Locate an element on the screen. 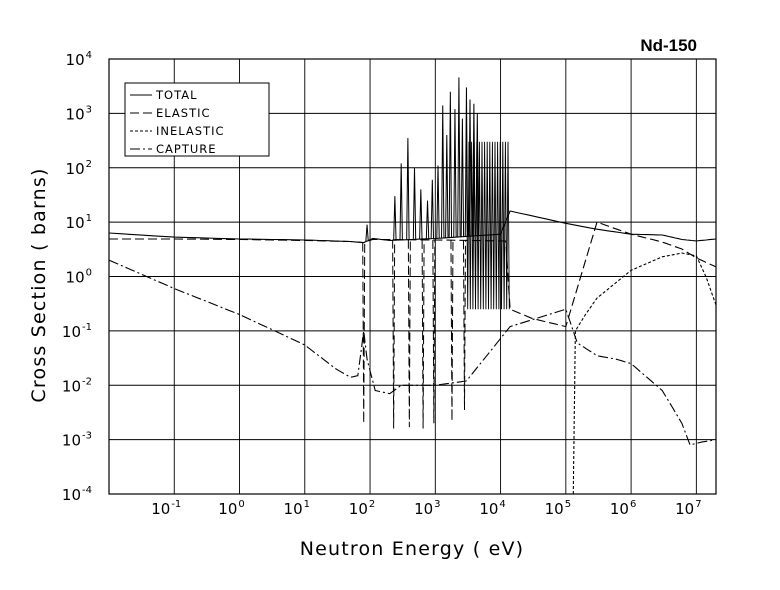  legend: TOTAL ELASTIC INELASTIC CAPTURE is located at coordinates (197, 119).